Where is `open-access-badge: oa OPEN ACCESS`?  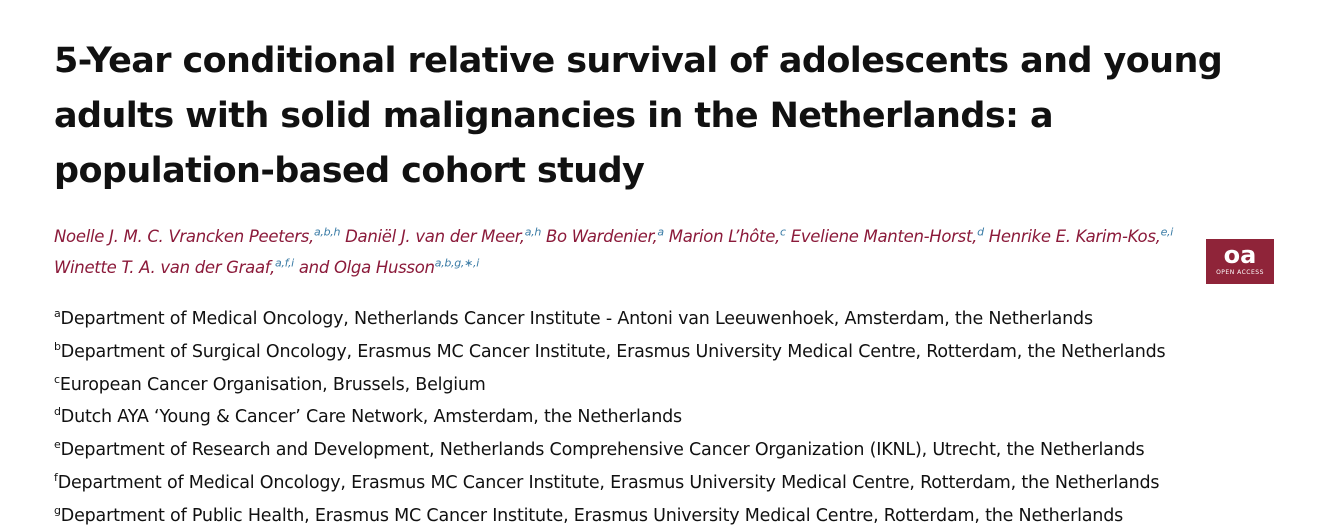 open-access-badge: oa OPEN ACCESS is located at coordinates (1240, 261).